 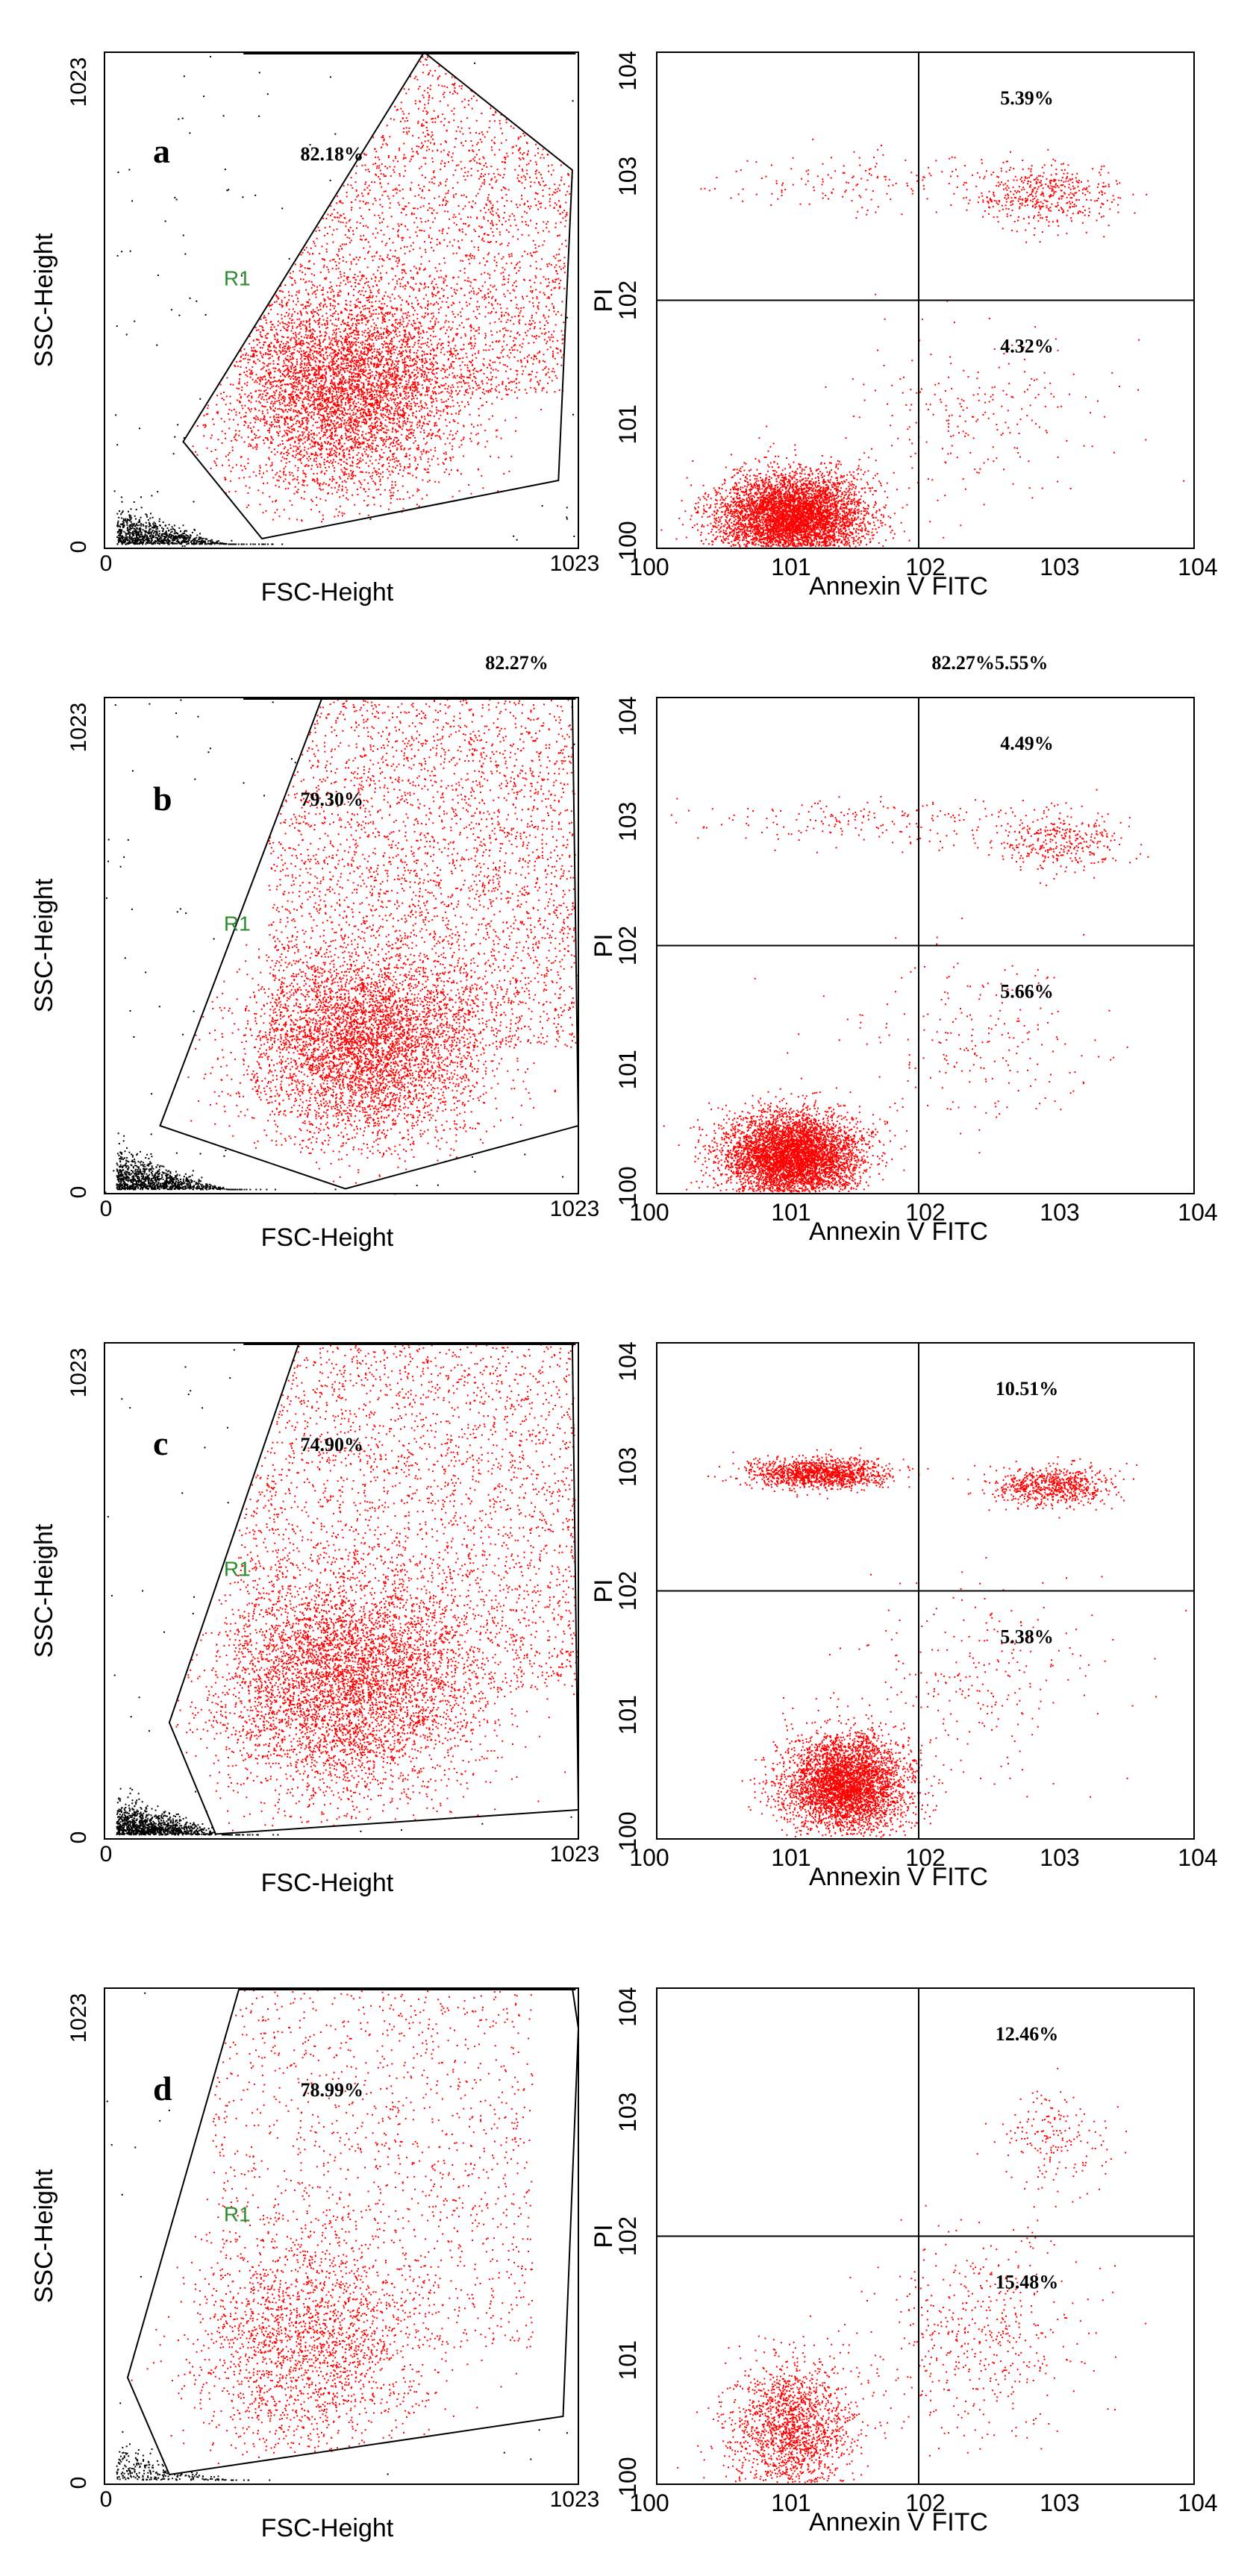 I want to click on panel-letter: b, so click(x=162, y=799).